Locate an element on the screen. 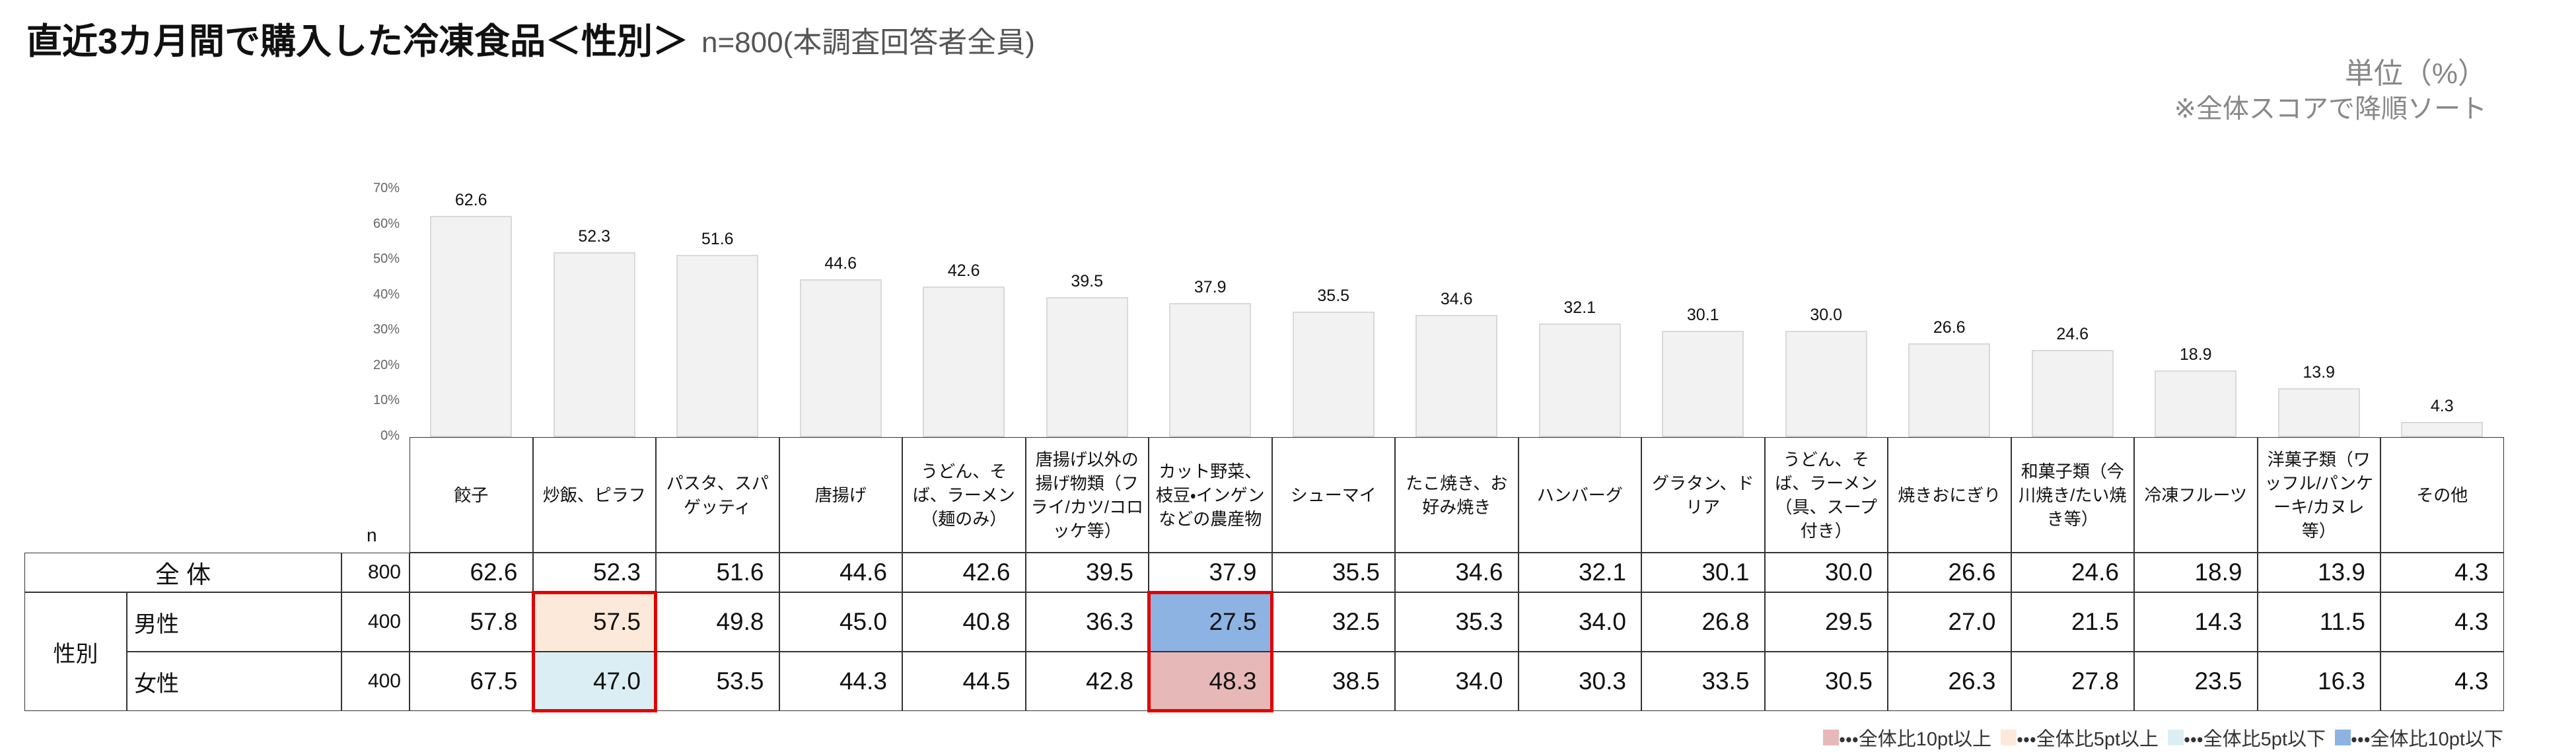 The width and height of the screenshot is (2576, 754). legend-item: ・・・全体比5pt以上 is located at coordinates (2080, 737).